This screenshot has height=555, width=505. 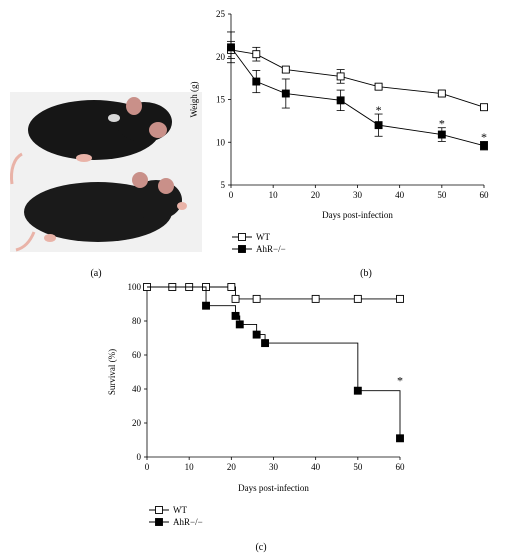 I want to click on y-tick-label: 60, so click(x=137, y=355).